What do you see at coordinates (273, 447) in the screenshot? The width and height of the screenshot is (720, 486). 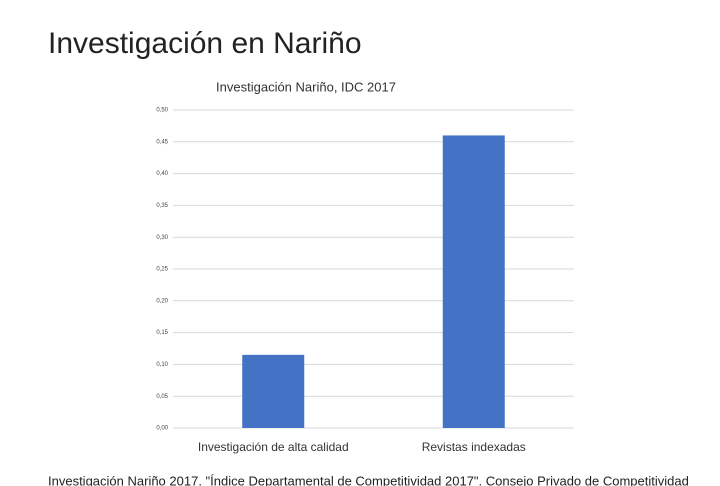 I see `x-tick-label: Investigación de alta calidad` at bounding box center [273, 447].